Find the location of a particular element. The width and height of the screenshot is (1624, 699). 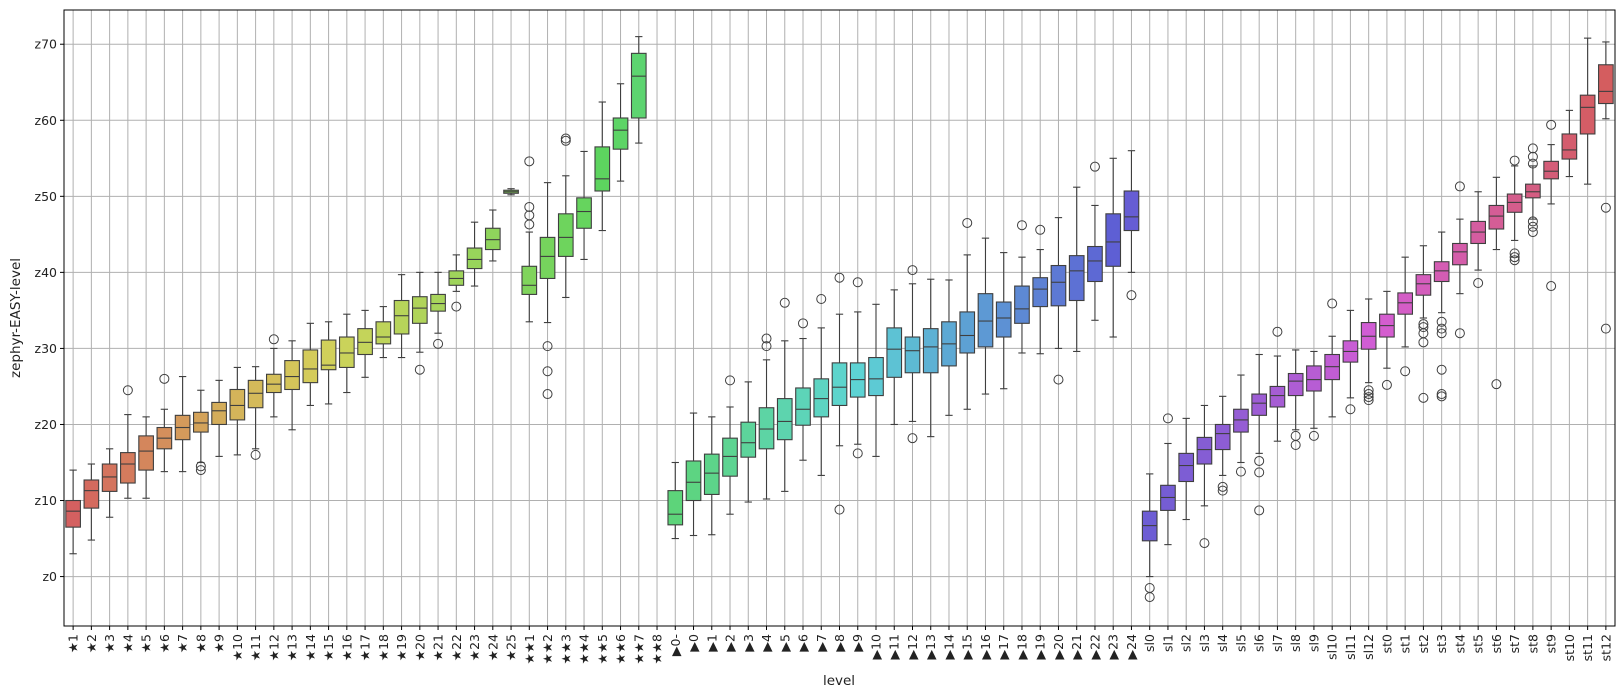

x-tick-label: ★23 is located at coordinates (474, 647).